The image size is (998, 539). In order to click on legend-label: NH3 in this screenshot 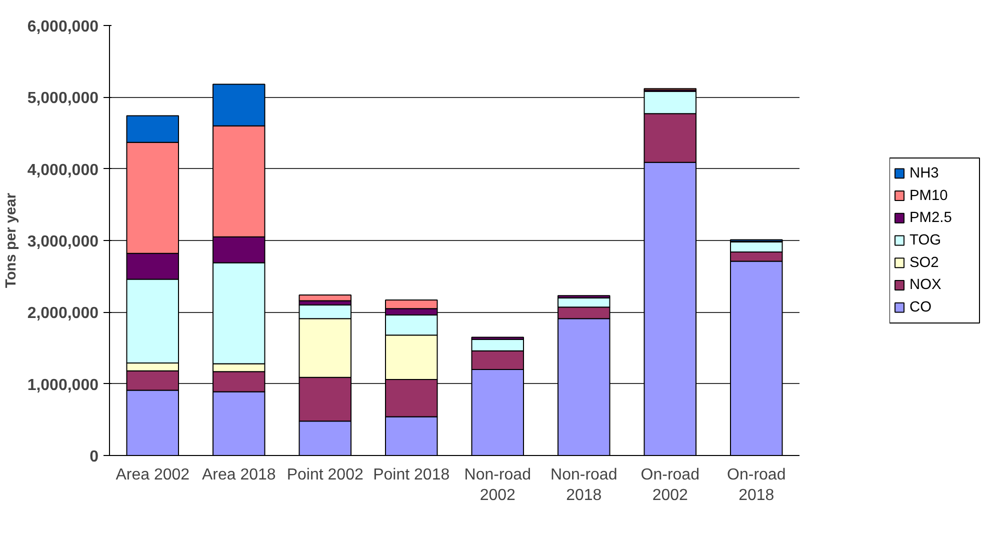, I will do `click(924, 173)`.